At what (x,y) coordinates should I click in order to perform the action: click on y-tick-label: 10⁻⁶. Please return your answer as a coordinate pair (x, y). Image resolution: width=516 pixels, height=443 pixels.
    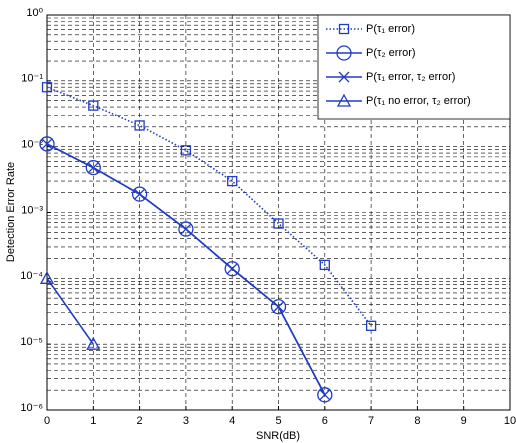
    Looking at the image, I should click on (31, 408).